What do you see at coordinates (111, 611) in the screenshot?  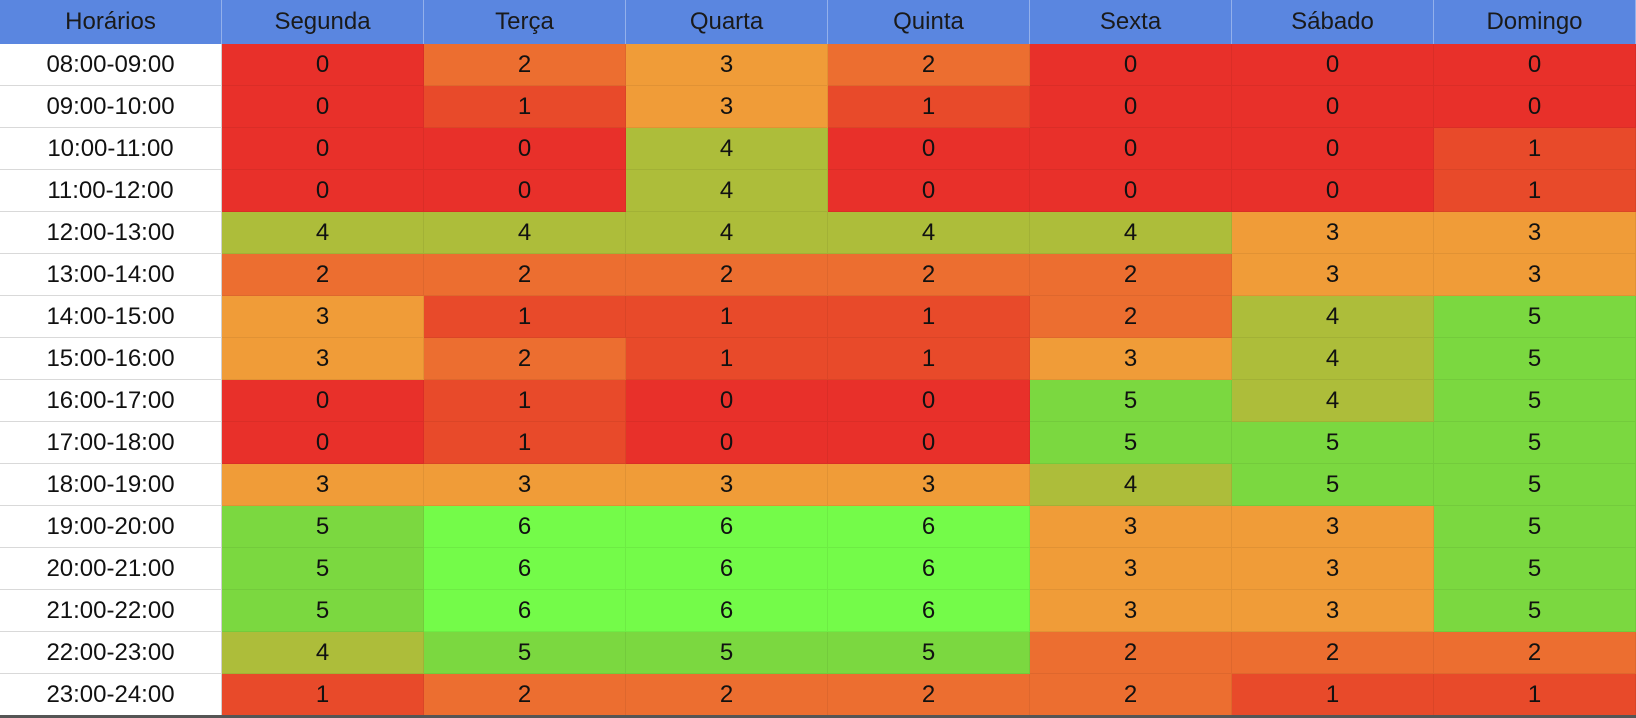 I see `row-label: 21:00-22:00` at bounding box center [111, 611].